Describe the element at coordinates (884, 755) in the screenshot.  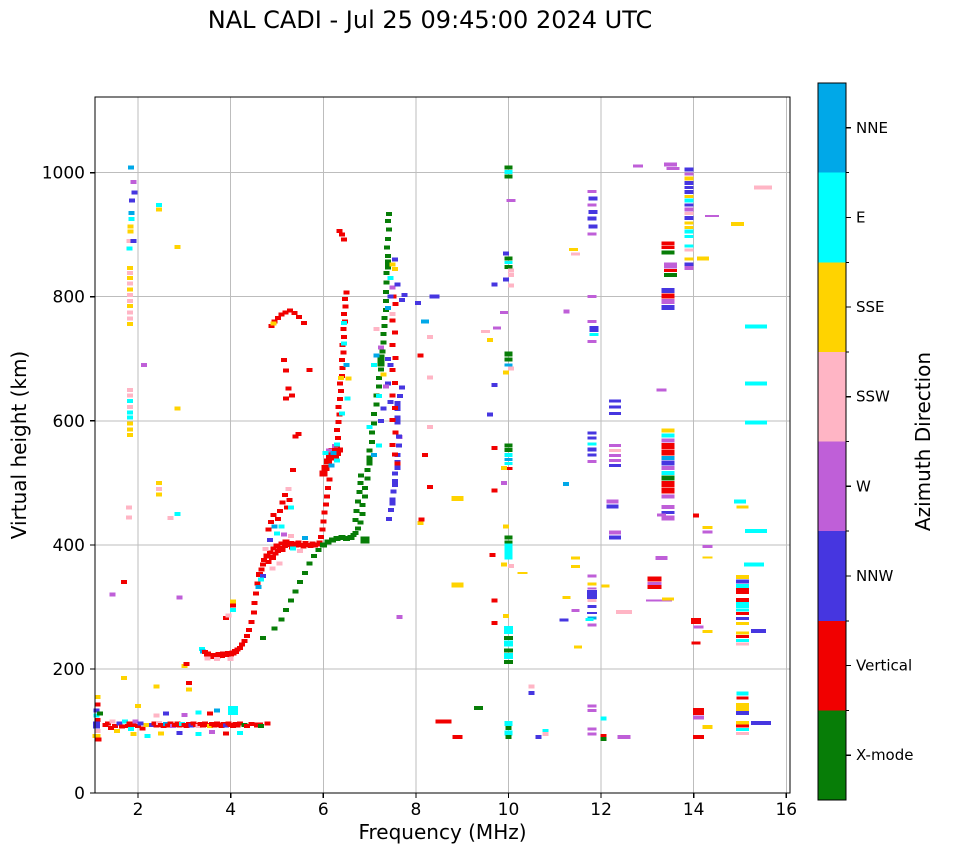
I see `colorbar-tick-label: X-mode` at that location.